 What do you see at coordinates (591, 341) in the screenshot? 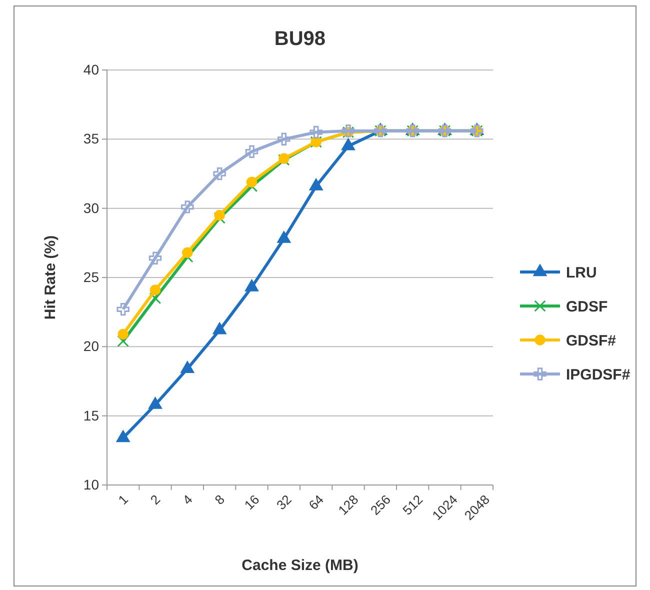
I see `legend-label: GDSF#` at bounding box center [591, 341].